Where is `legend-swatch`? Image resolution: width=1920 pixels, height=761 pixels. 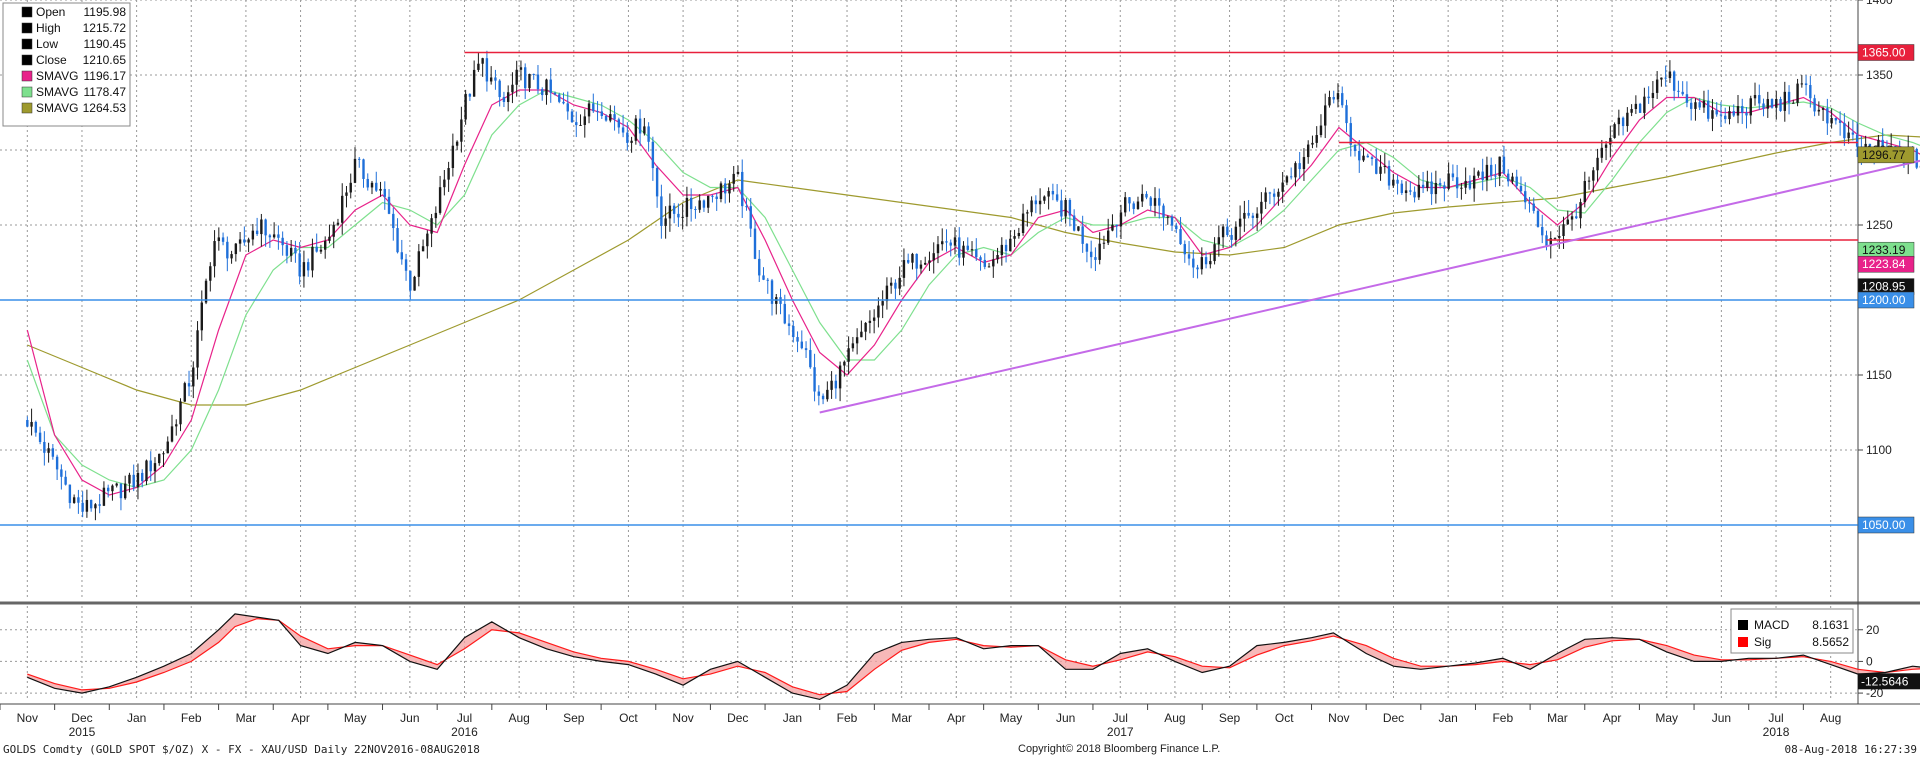 legend-swatch is located at coordinates (27, 92).